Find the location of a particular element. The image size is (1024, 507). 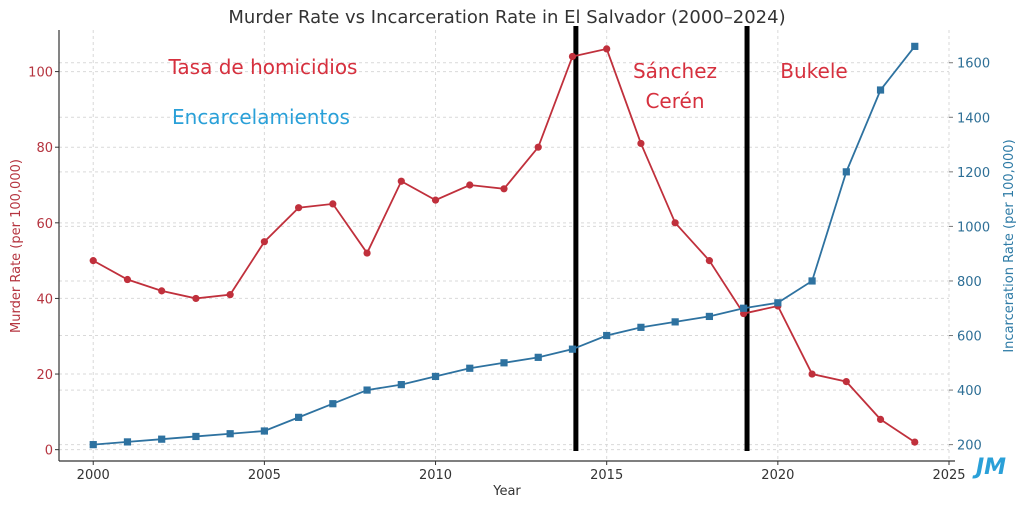

y-left-tick-label: 80 is located at coordinates (44, 148).